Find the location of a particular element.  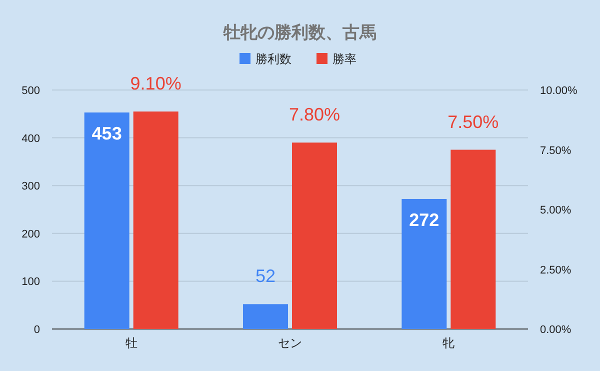

legend-label: 勝利数 is located at coordinates (274, 59).